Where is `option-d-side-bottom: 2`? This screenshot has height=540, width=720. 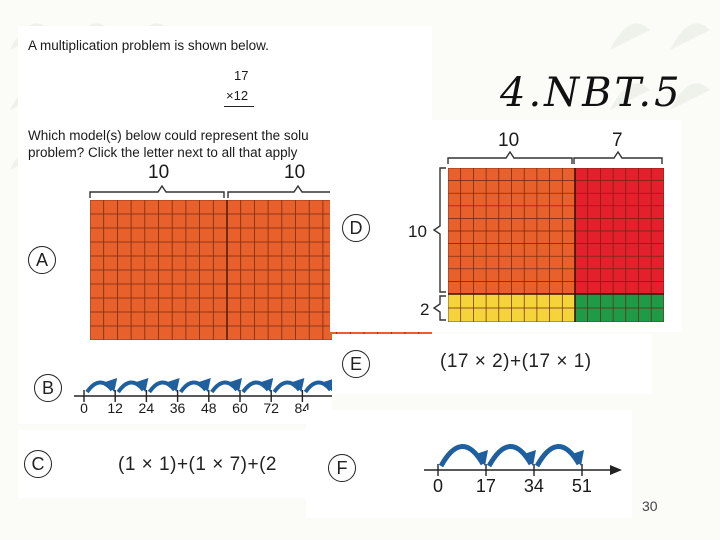
option-d-side-bottom: 2 is located at coordinates (425, 309).